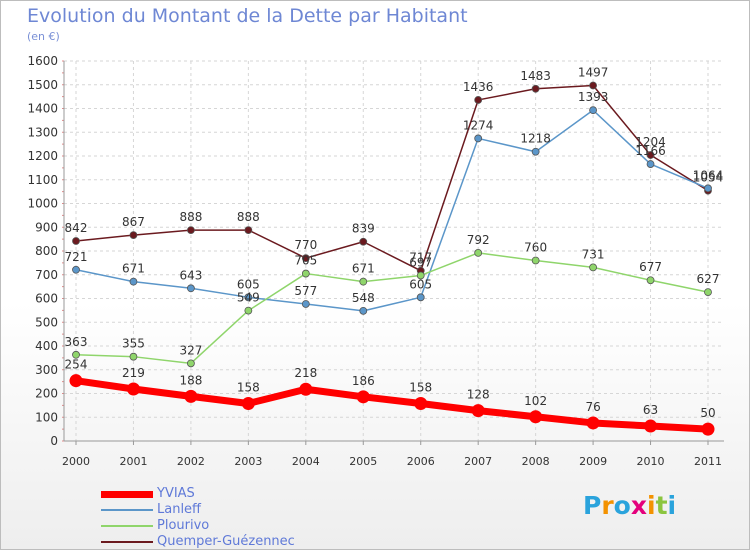  Describe the element at coordinates (708, 178) in the screenshot. I see `data-label-quemper-guezennec: 1054` at that location.